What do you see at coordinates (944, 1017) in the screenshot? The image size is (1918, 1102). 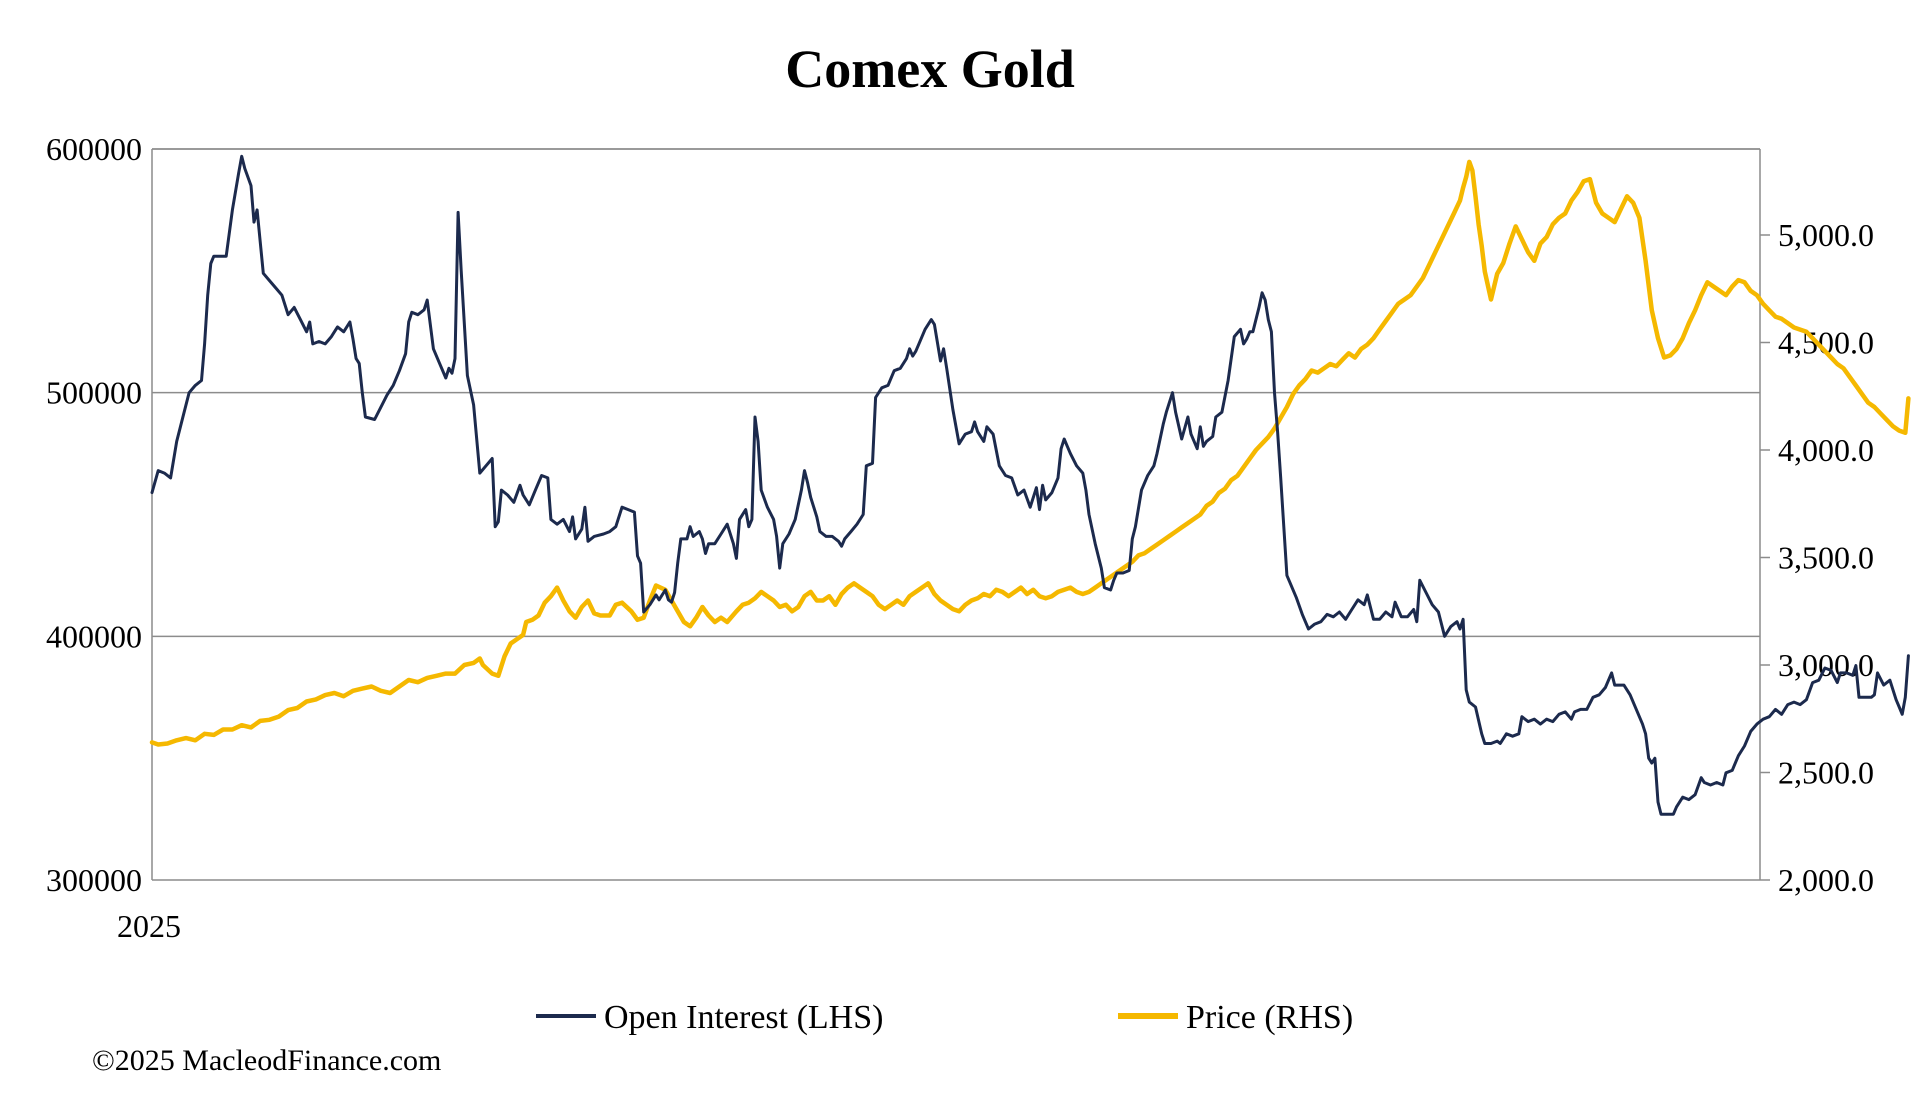 I see `legend: Open Interest (LHS) Price (RHS)` at bounding box center [944, 1017].